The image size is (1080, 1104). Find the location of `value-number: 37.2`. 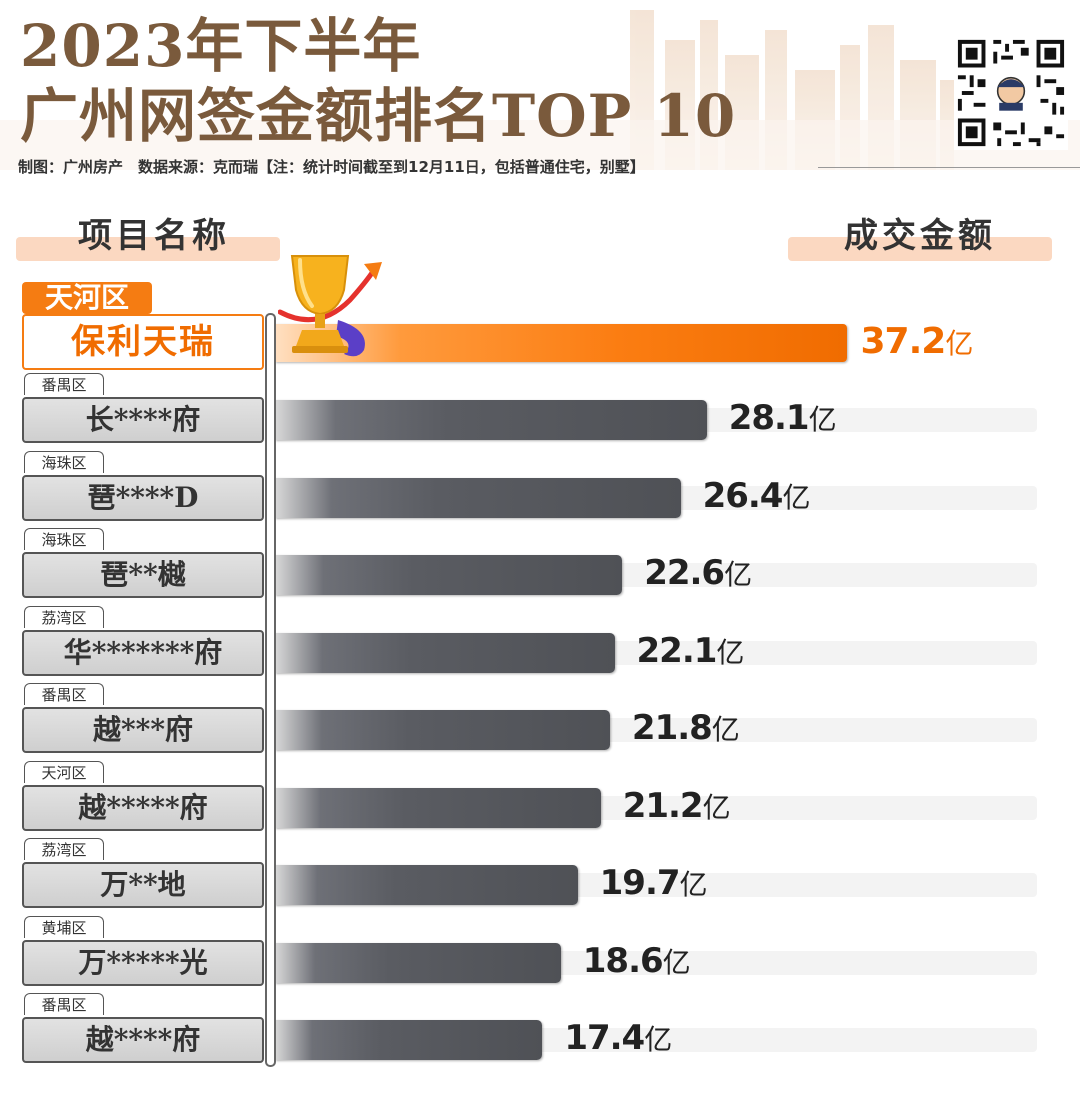

value-number: 37.2 is located at coordinates (903, 341).